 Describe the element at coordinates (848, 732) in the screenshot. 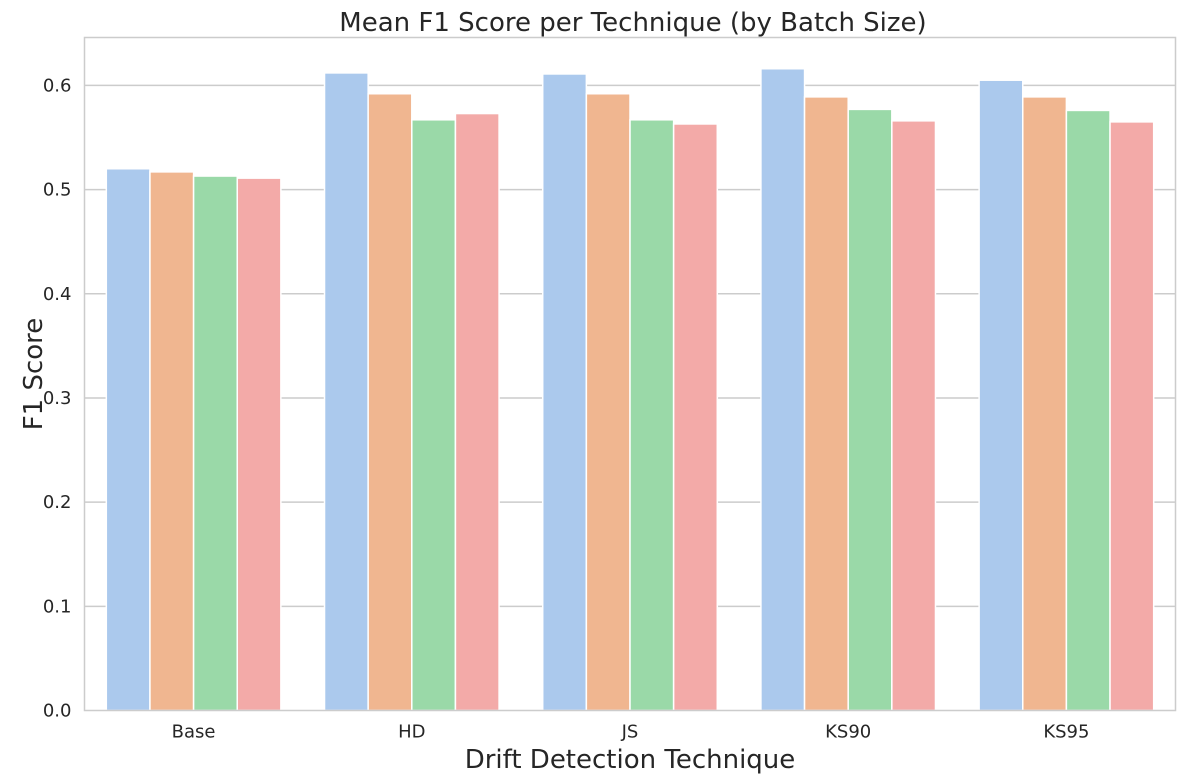

I see `x-tick-label: KS90` at that location.